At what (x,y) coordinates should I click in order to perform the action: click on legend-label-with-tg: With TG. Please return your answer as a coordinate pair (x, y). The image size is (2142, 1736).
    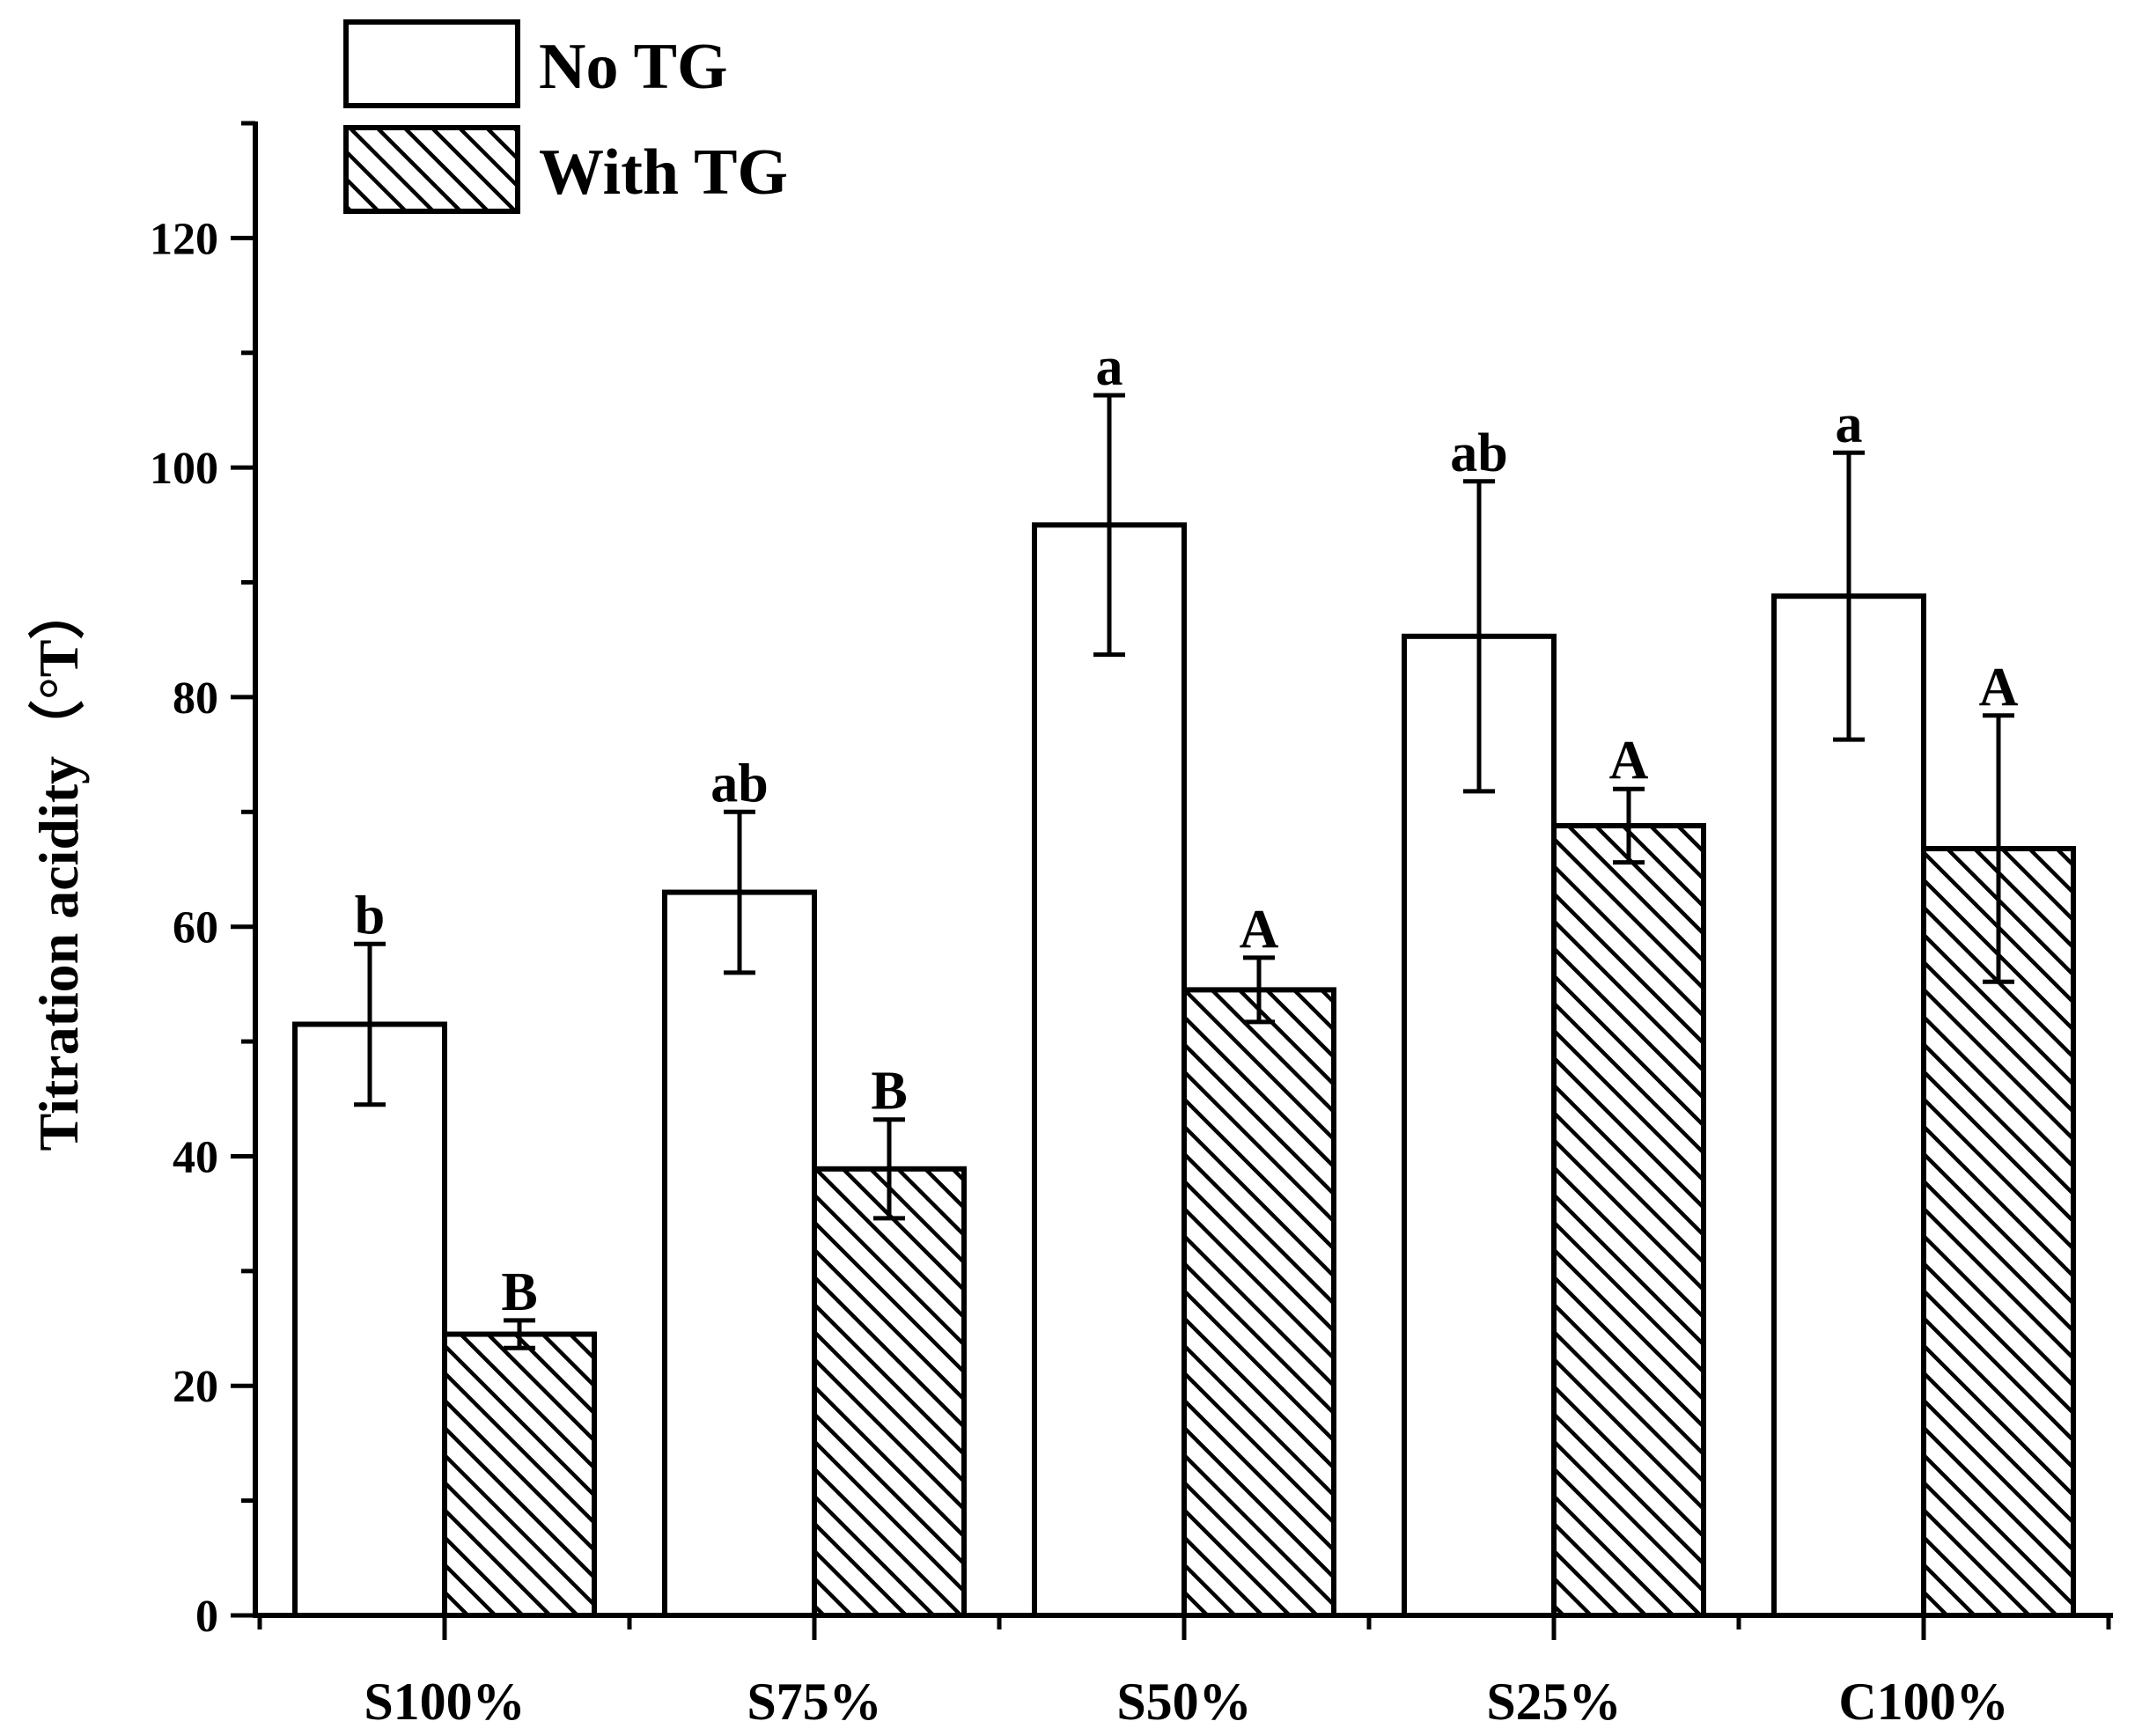
    Looking at the image, I should click on (663, 172).